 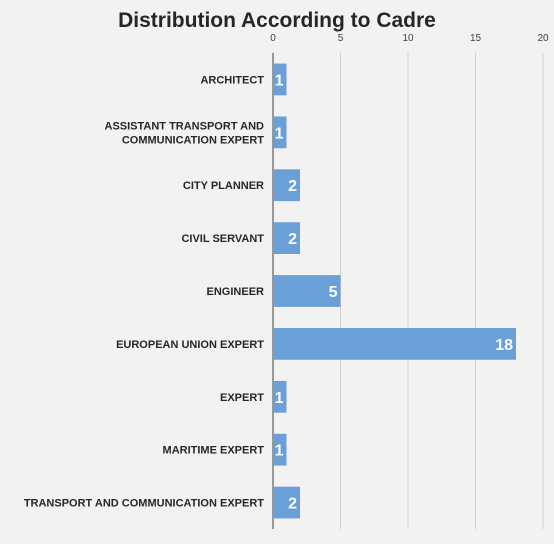 What do you see at coordinates (223, 186) in the screenshot?
I see `category-label: CITY PLANNER` at bounding box center [223, 186].